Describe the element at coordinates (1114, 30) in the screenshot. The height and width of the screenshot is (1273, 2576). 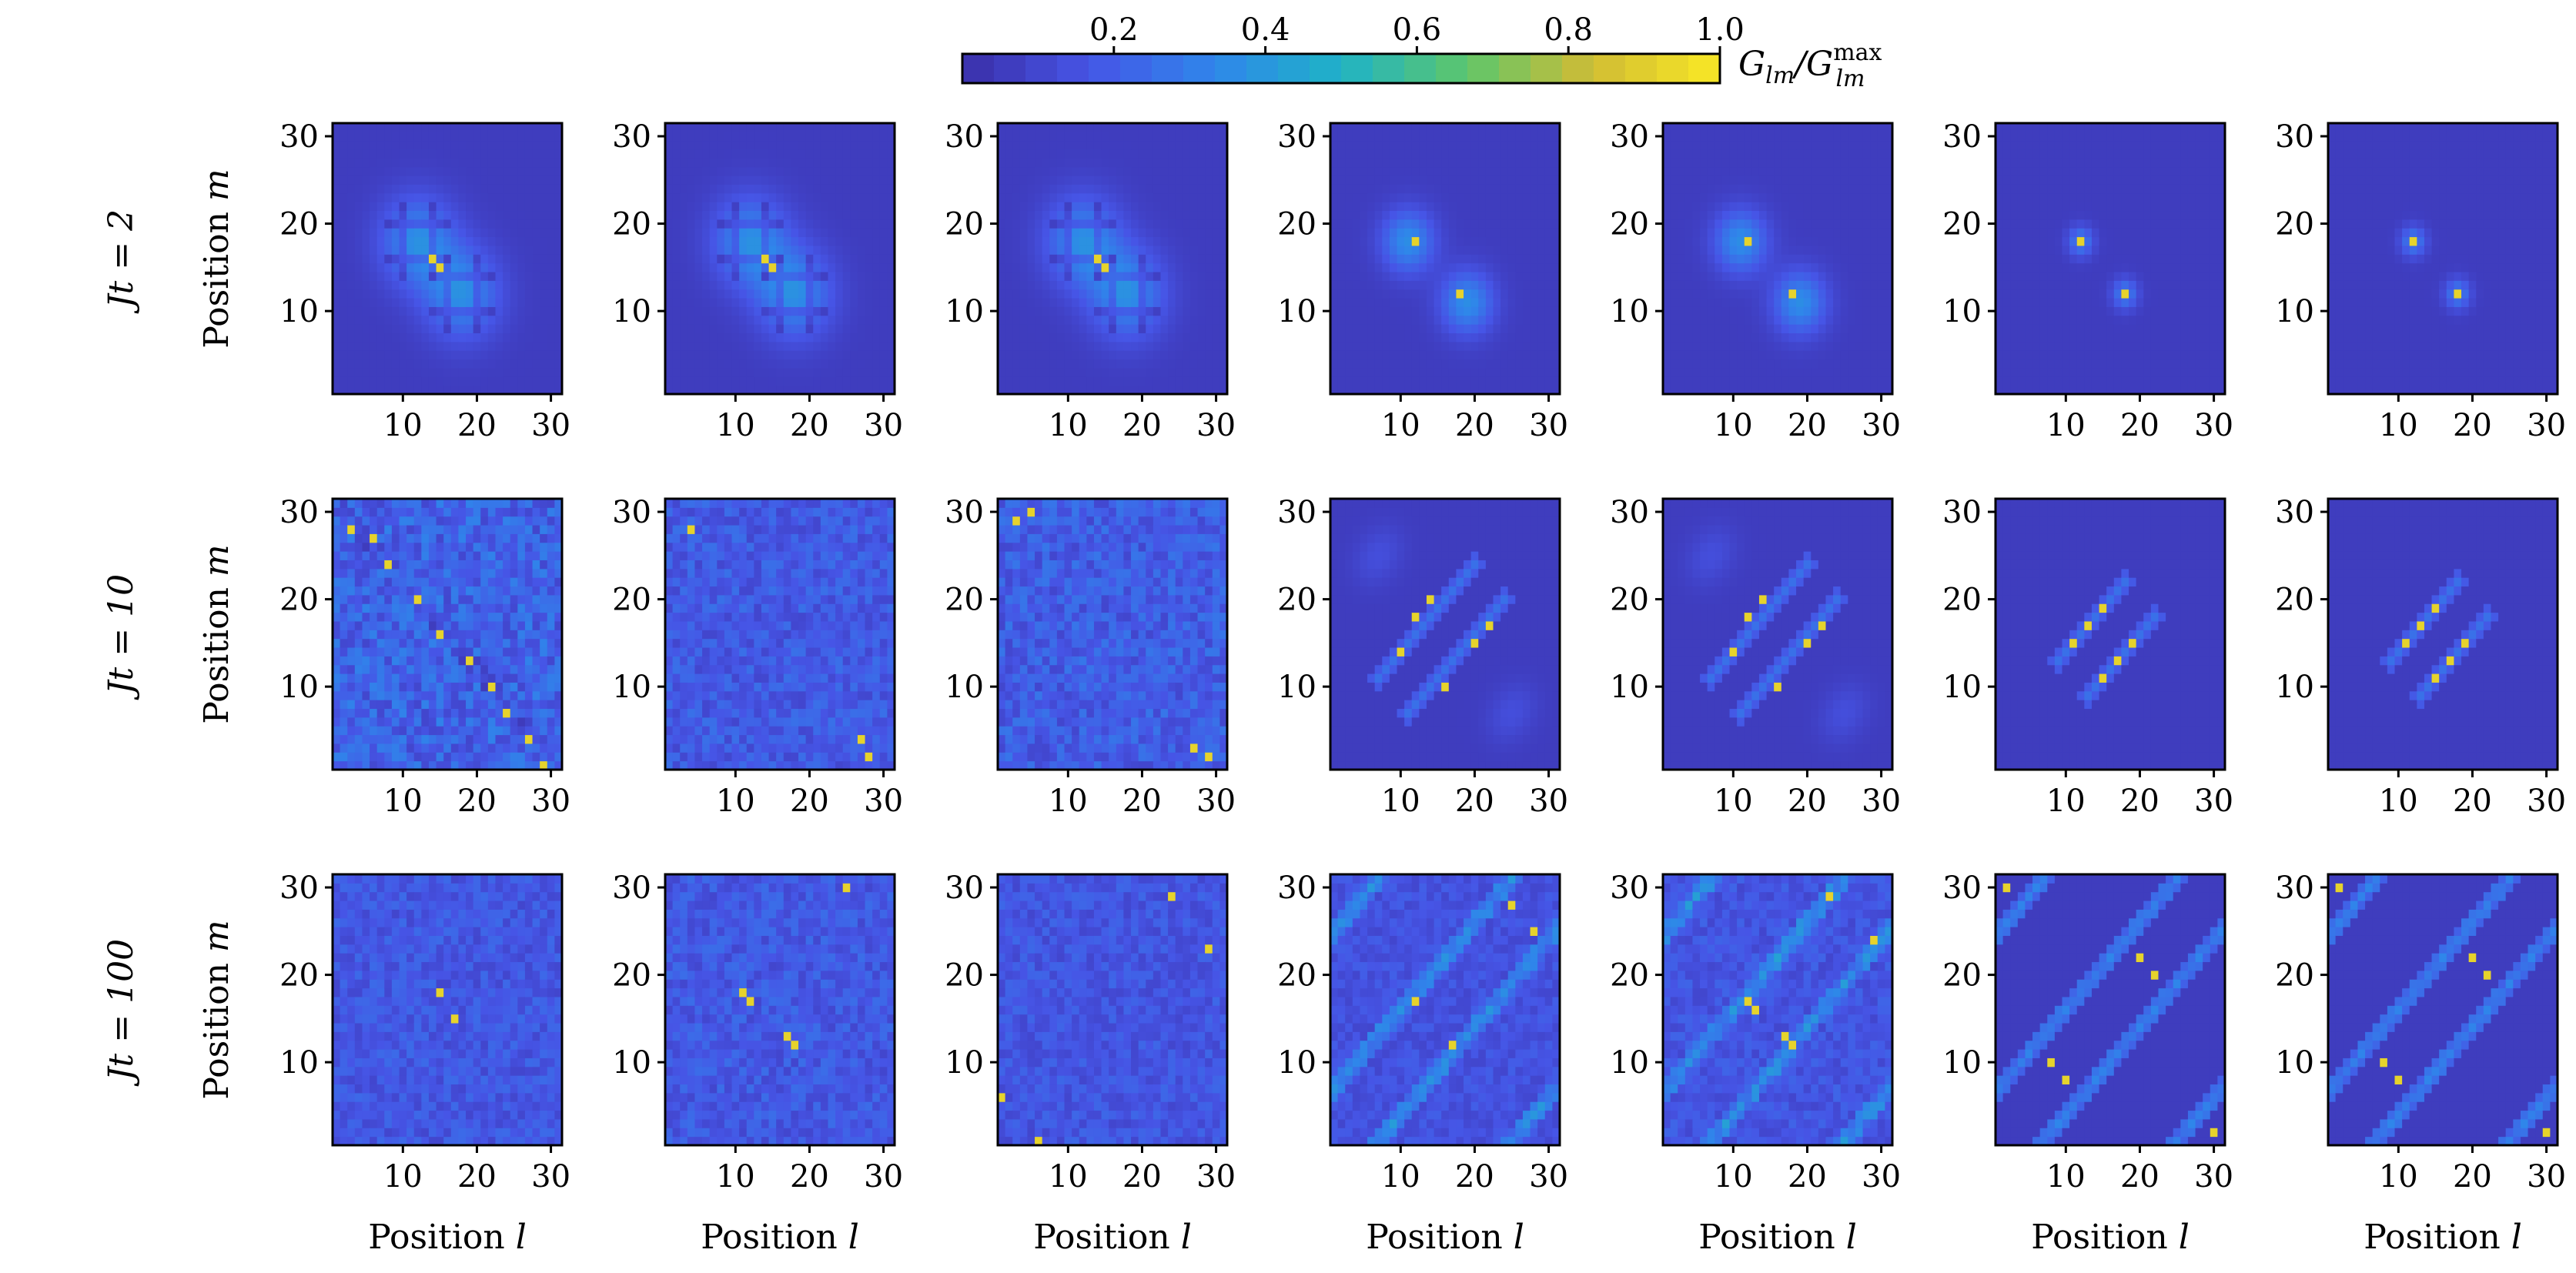
I see `colorbar-tick-label: 0.2` at that location.